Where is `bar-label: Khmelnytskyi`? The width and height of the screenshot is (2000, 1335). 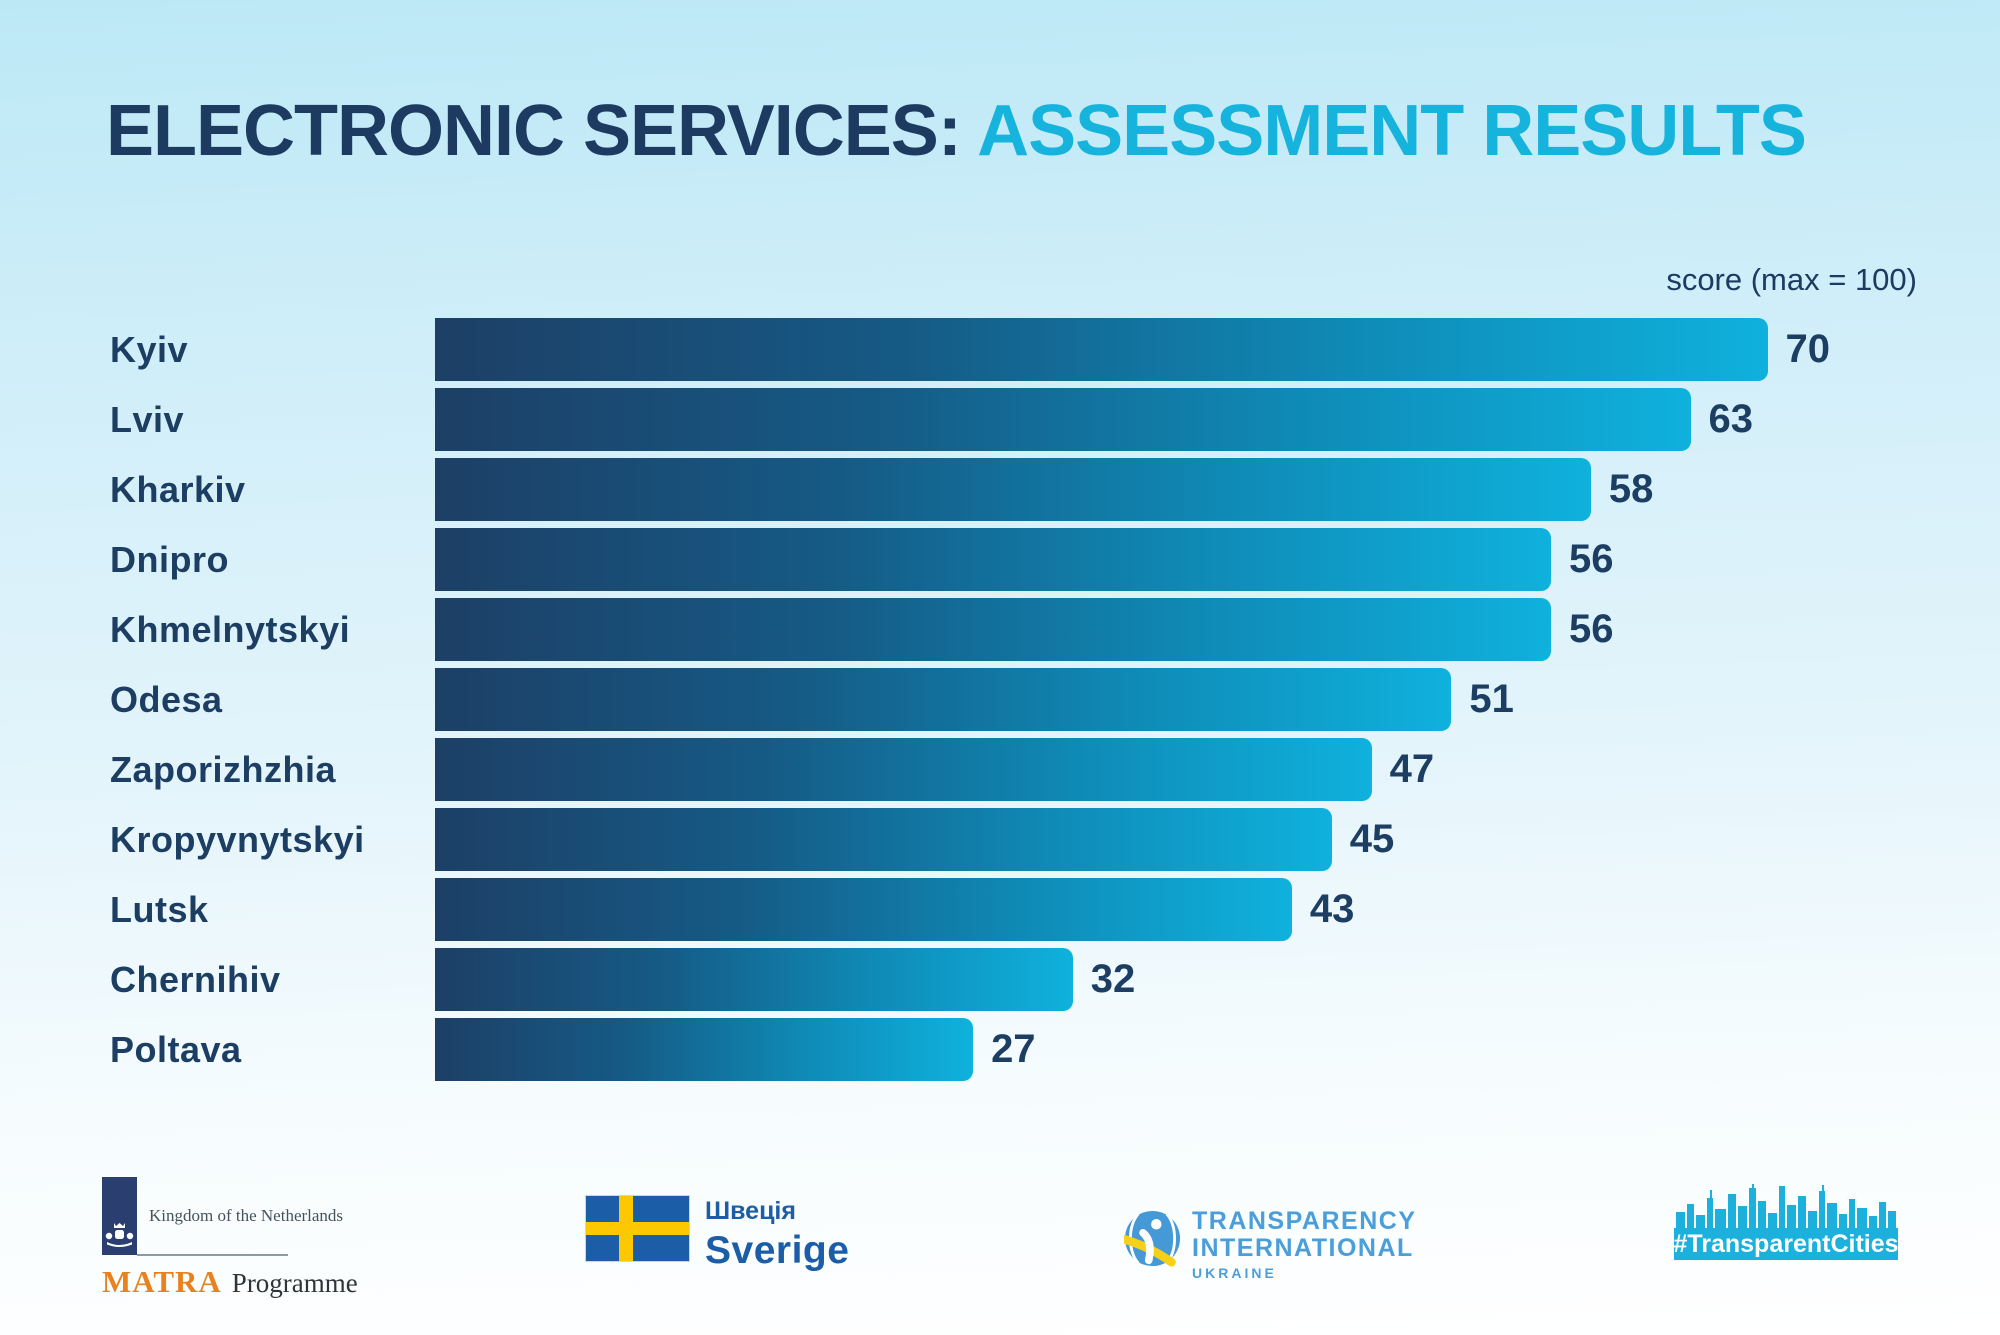 bar-label: Khmelnytskyi is located at coordinates (230, 629).